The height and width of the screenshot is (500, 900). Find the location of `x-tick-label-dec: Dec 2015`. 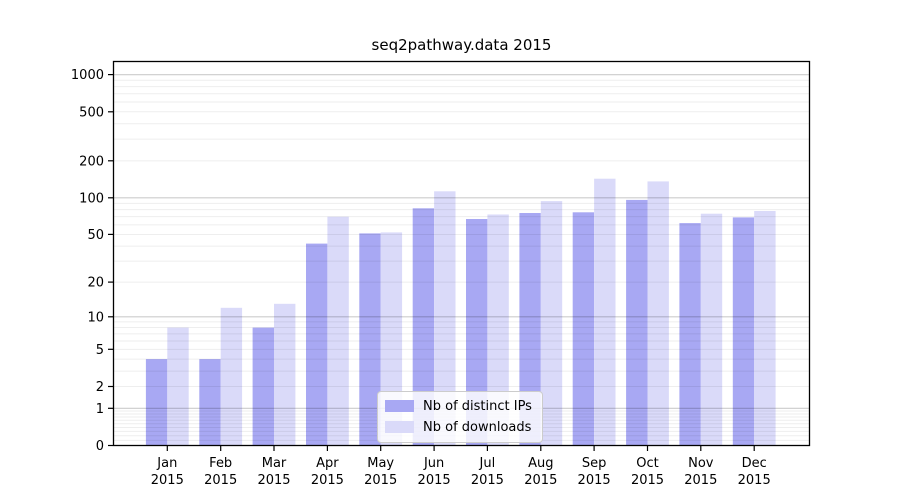

x-tick-label-dec: Dec 2015 is located at coordinates (754, 472).